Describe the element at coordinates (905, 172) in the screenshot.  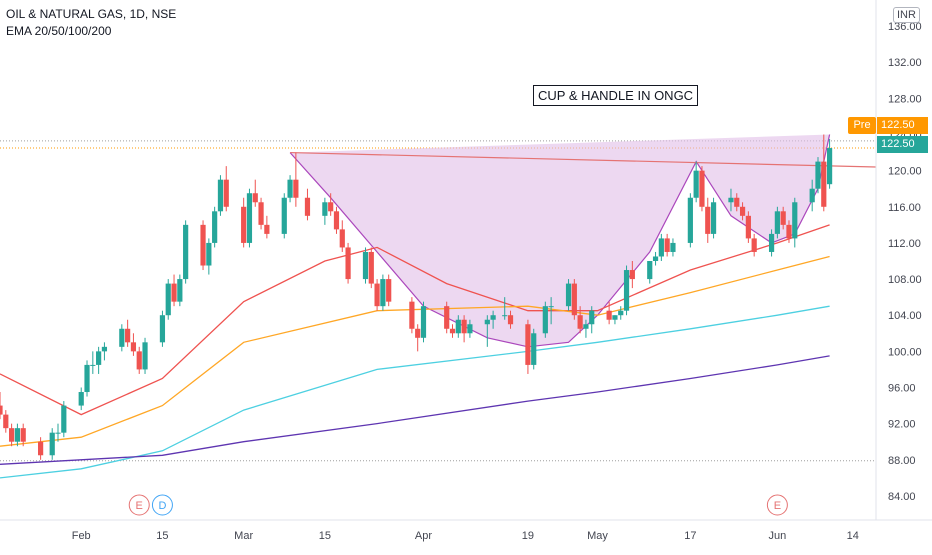
I see `y-tick-label: 120.00` at that location.